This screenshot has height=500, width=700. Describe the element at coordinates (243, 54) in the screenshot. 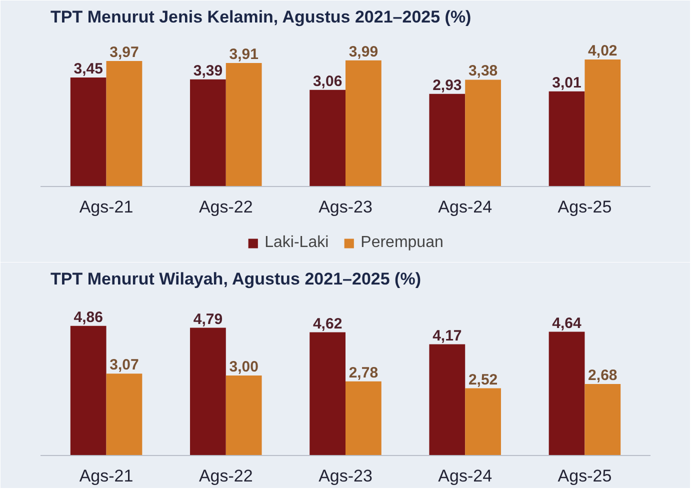

I see `data-label: 3,91` at that location.